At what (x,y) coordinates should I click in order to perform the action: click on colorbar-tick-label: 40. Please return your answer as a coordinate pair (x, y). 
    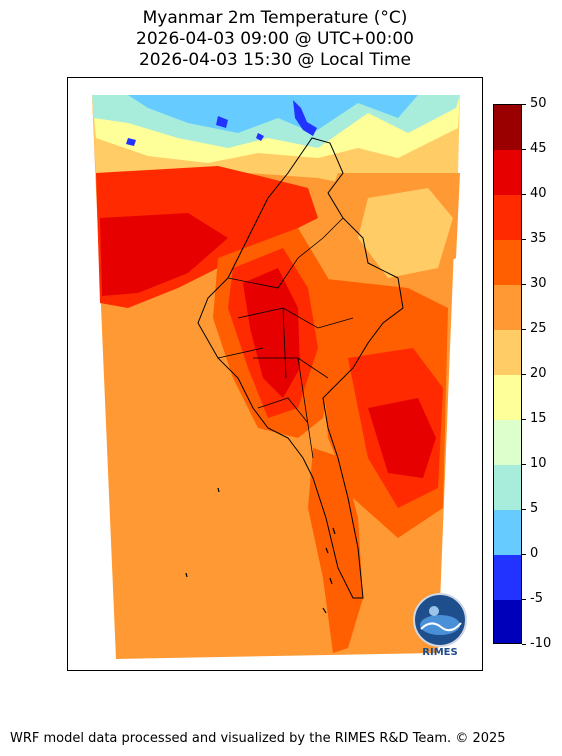
    Looking at the image, I should click on (538, 193).